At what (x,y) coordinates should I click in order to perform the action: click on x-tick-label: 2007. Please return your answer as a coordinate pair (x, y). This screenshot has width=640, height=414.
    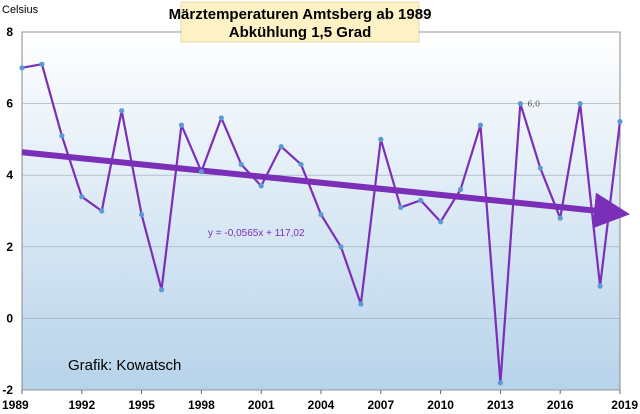
    Looking at the image, I should click on (380, 405).